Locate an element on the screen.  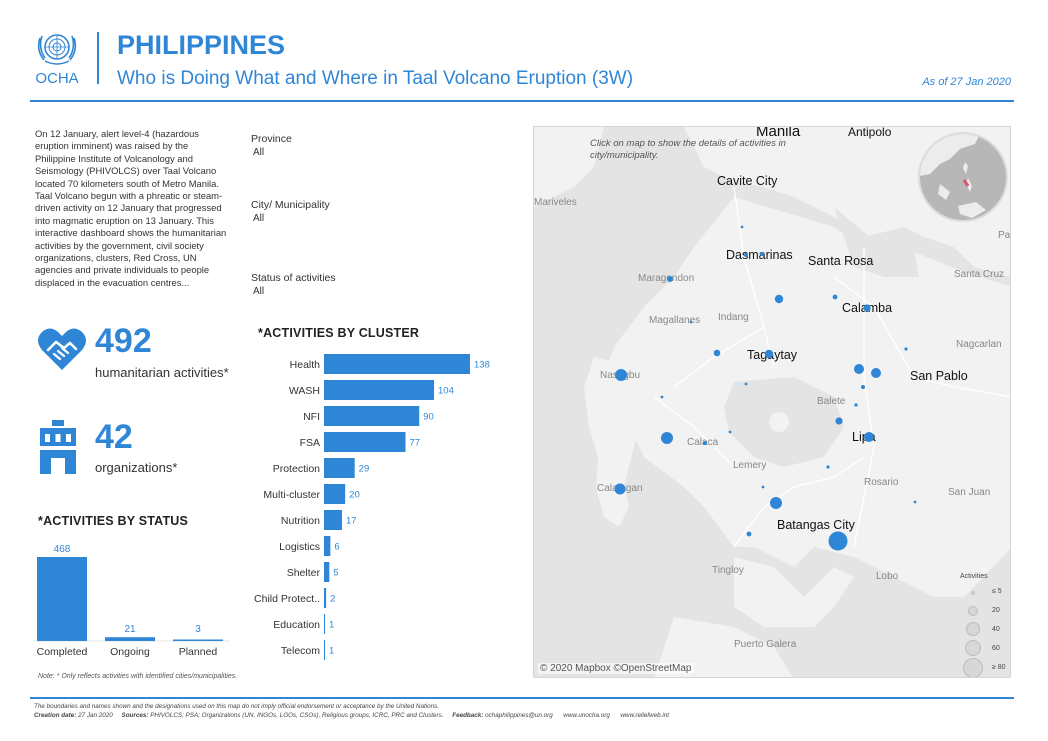
cluster-value-label: 6 is located at coordinates (336, 547).